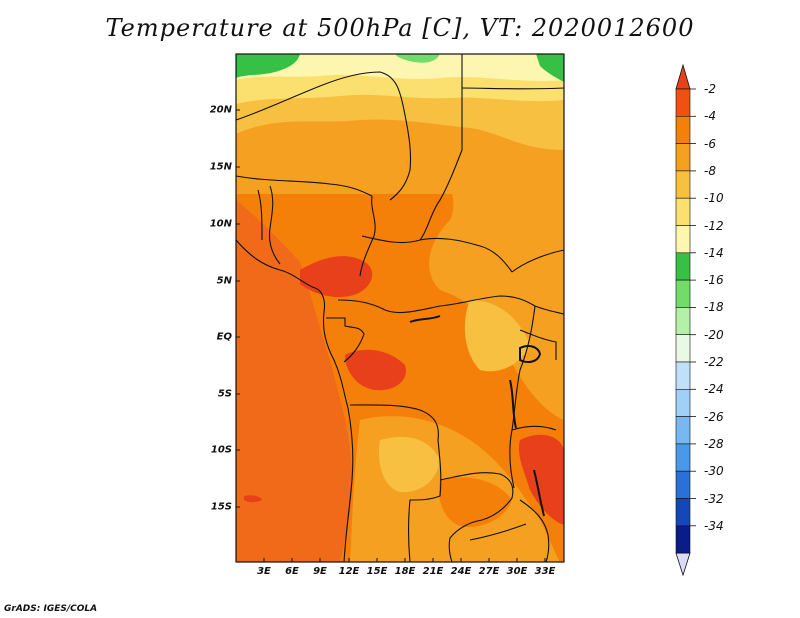 This screenshot has width=800, height=618. What do you see at coordinates (714, 443) in the screenshot?
I see `colorbar-label: -28` at bounding box center [714, 443].